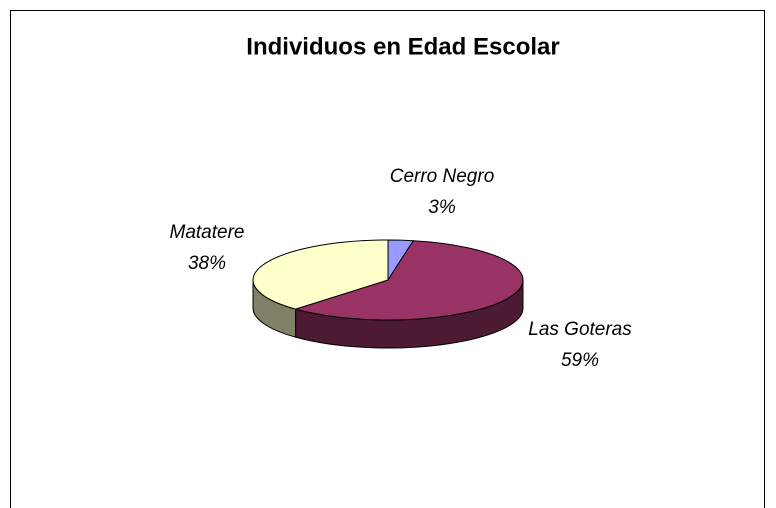 This screenshot has height=508, width=776. I want to click on slice-label: Matatere, so click(207, 232).